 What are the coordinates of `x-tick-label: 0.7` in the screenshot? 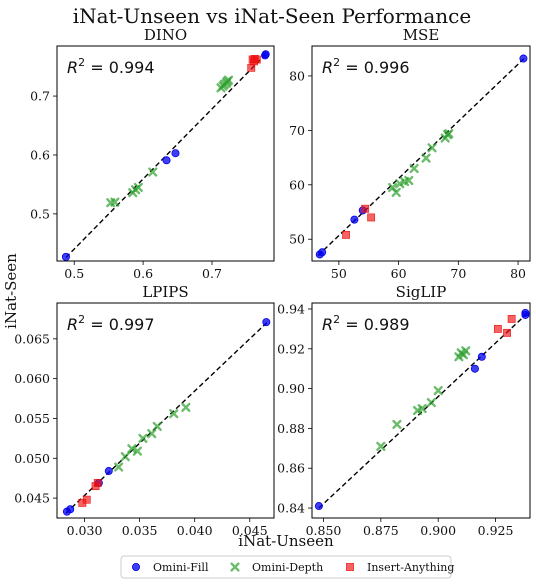 It's located at (212, 273).